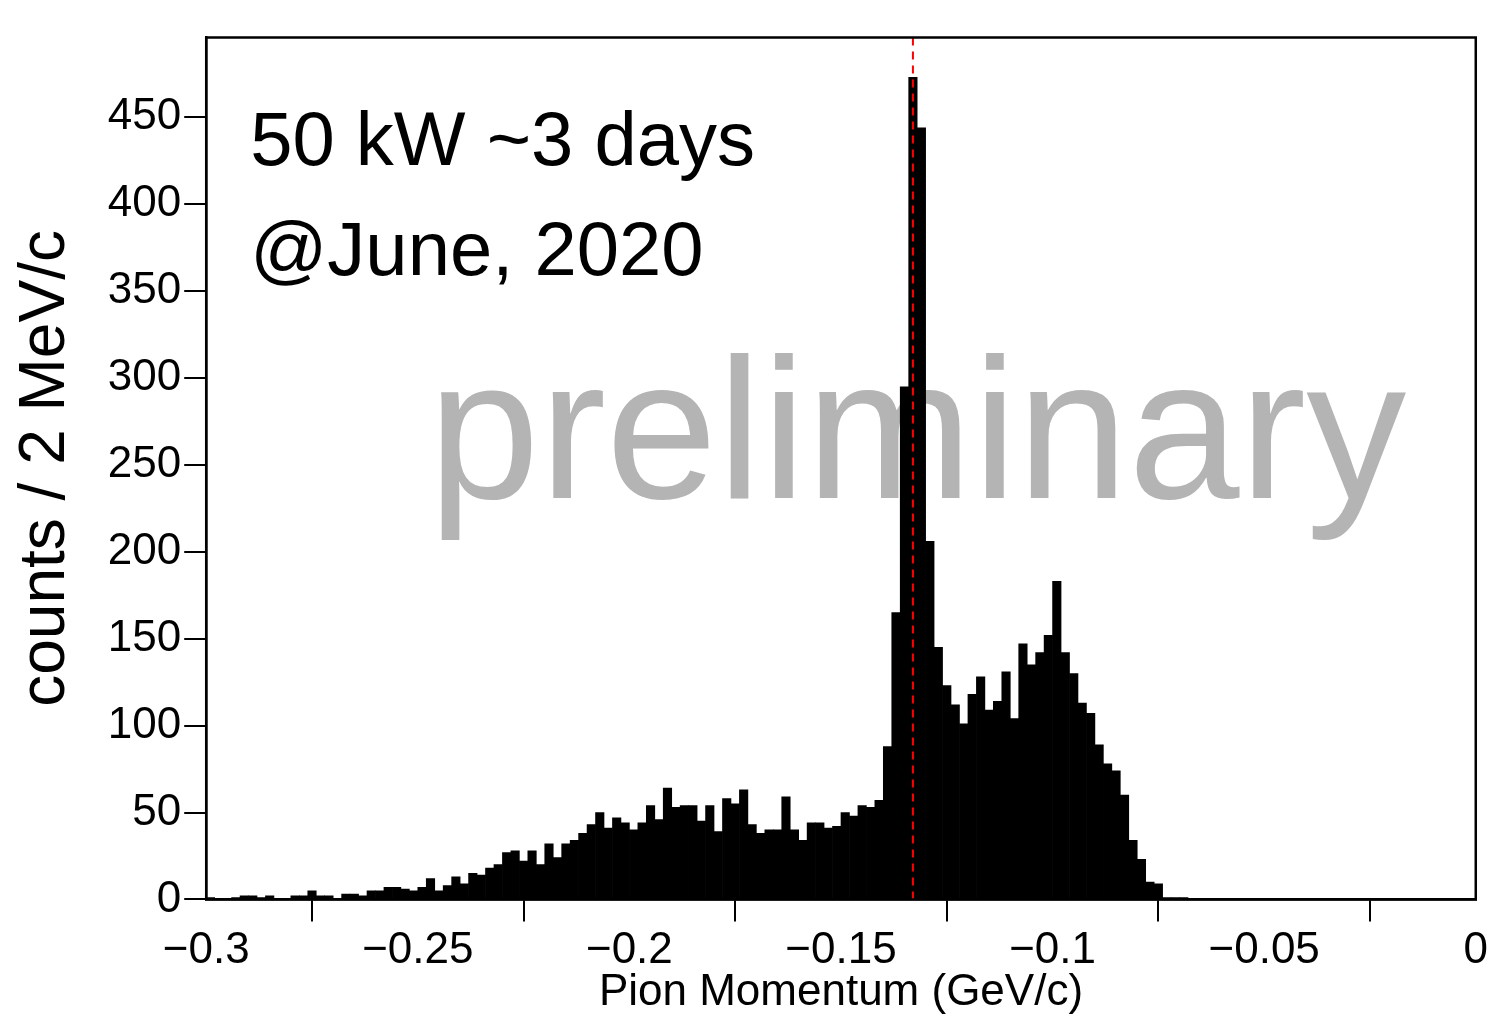 This screenshot has width=1499, height=1027. I want to click on y-tick-label: 250, so click(144, 462).